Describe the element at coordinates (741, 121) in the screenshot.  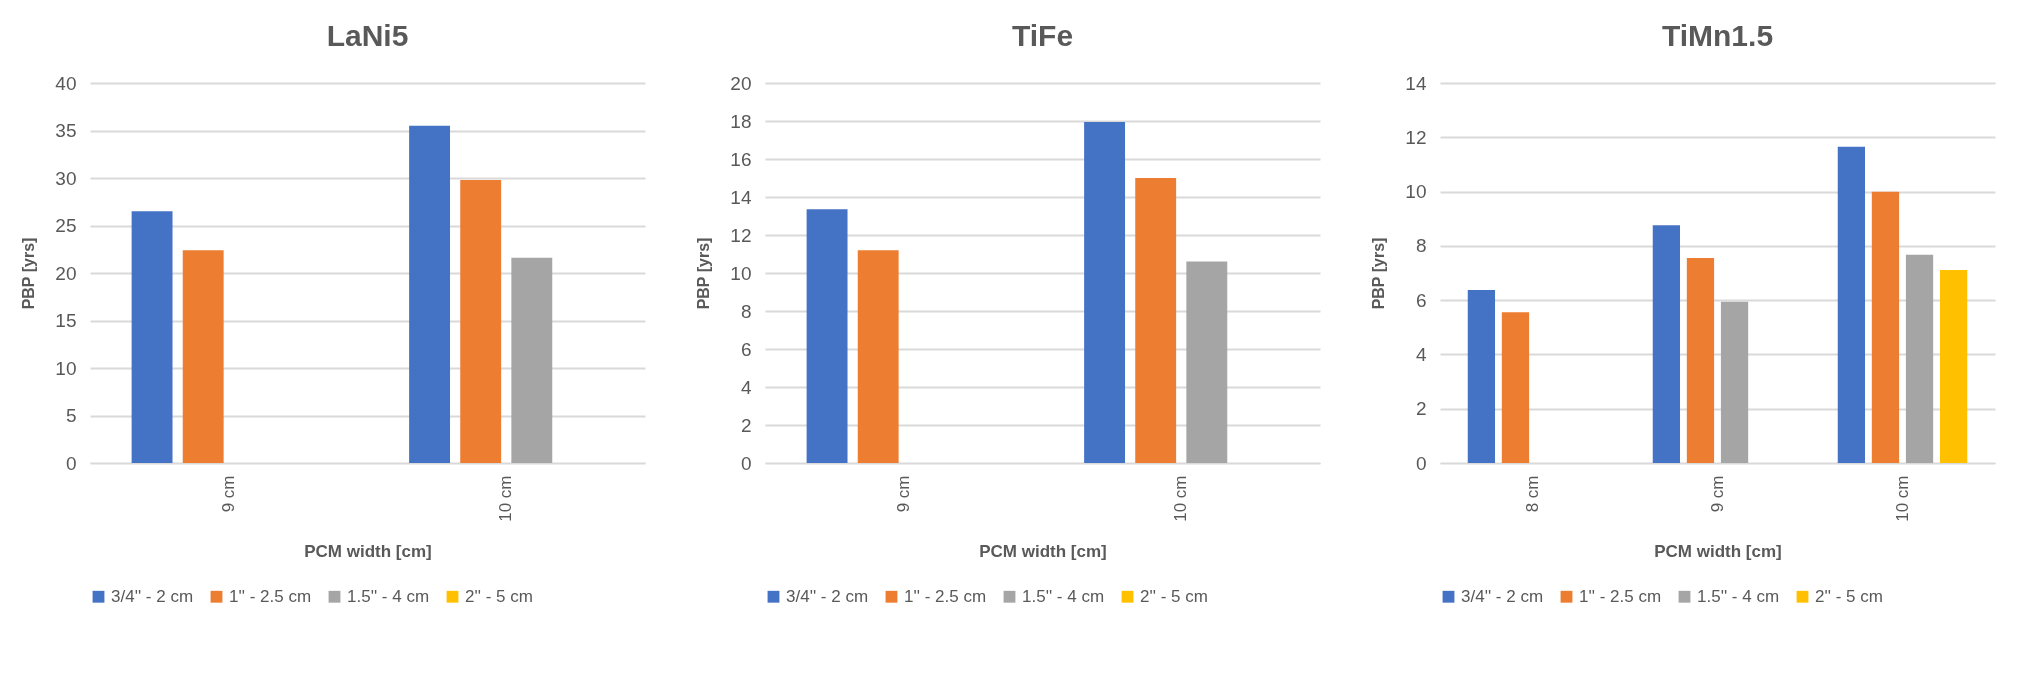
I see `y-tick-label: 18` at that location.